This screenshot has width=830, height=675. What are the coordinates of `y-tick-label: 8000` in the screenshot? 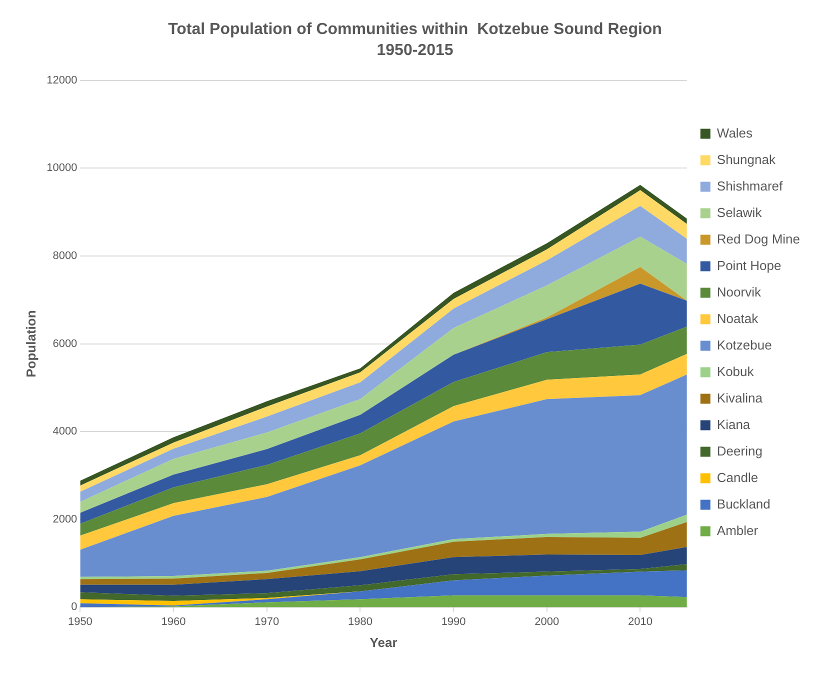 It's located at (65, 256).